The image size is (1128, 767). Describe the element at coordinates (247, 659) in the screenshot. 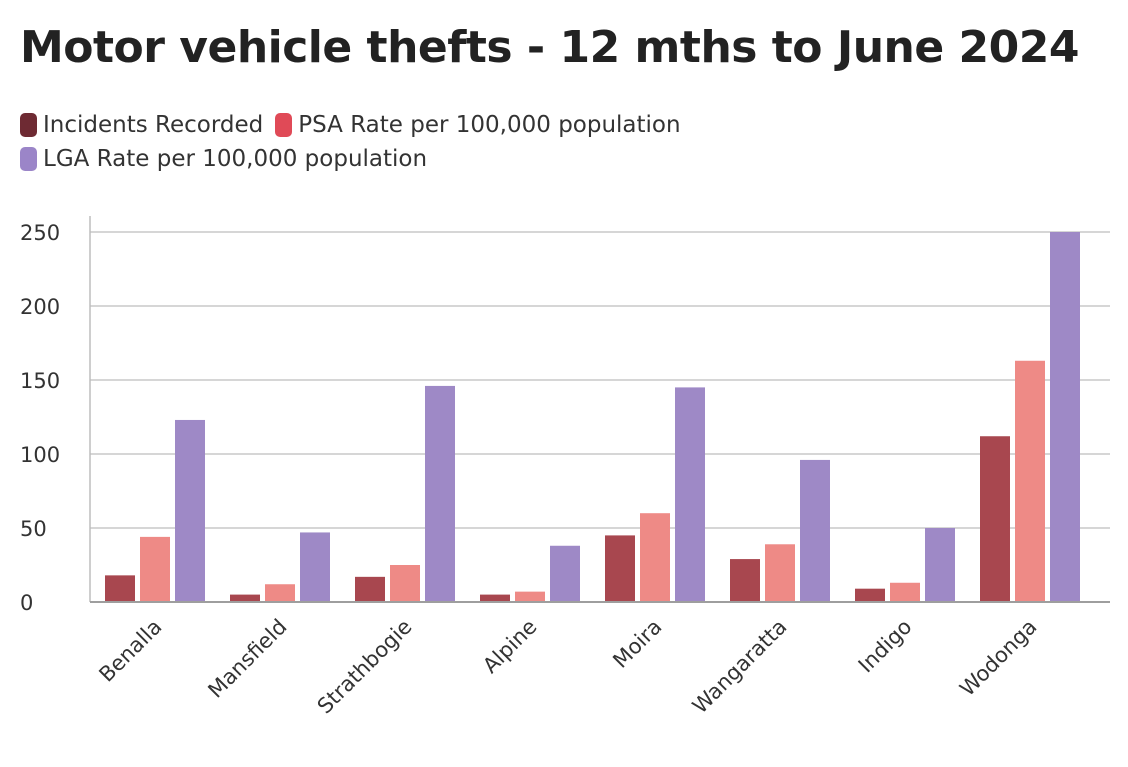

I see `x-tick-label-mansfield: Mansfield` at that location.